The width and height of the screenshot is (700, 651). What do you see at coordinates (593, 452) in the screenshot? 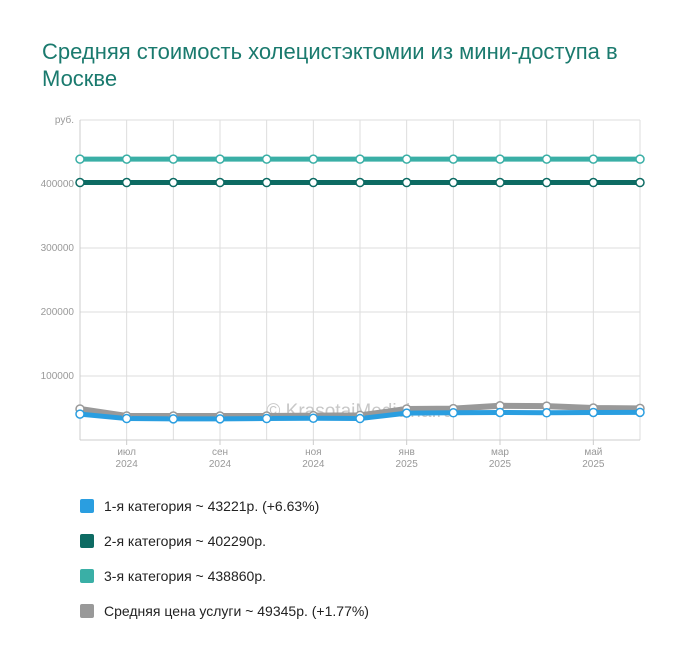
I see `x-tick-label: май` at bounding box center [593, 452].